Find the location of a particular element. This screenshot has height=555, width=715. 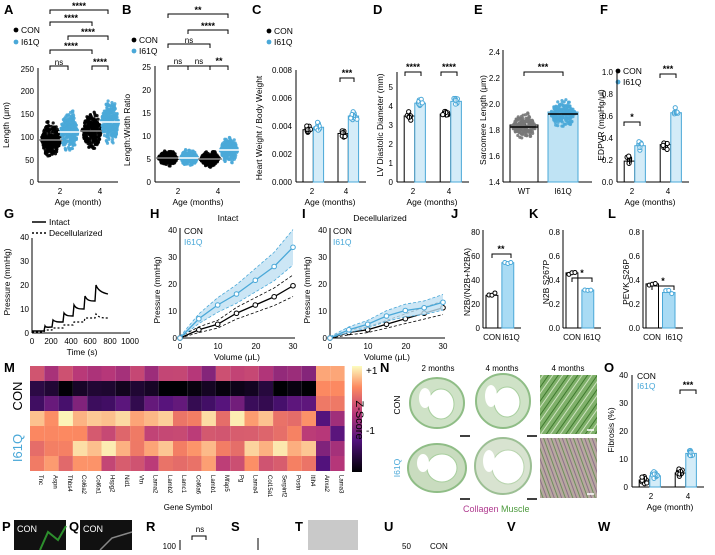

panel-l-ytick: 0.8 is located at coordinates (635, 232).